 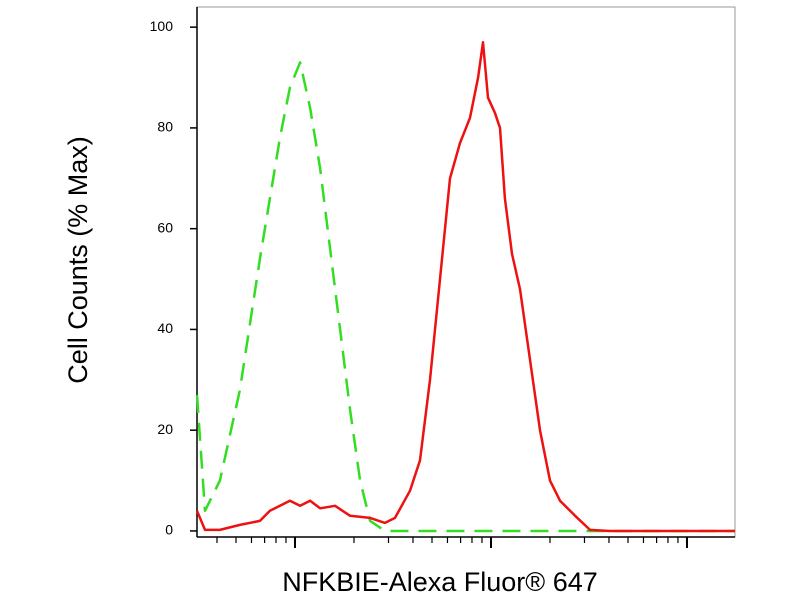 I want to click on y-axis-title: Cell Counts (% Max), so click(x=78, y=260).